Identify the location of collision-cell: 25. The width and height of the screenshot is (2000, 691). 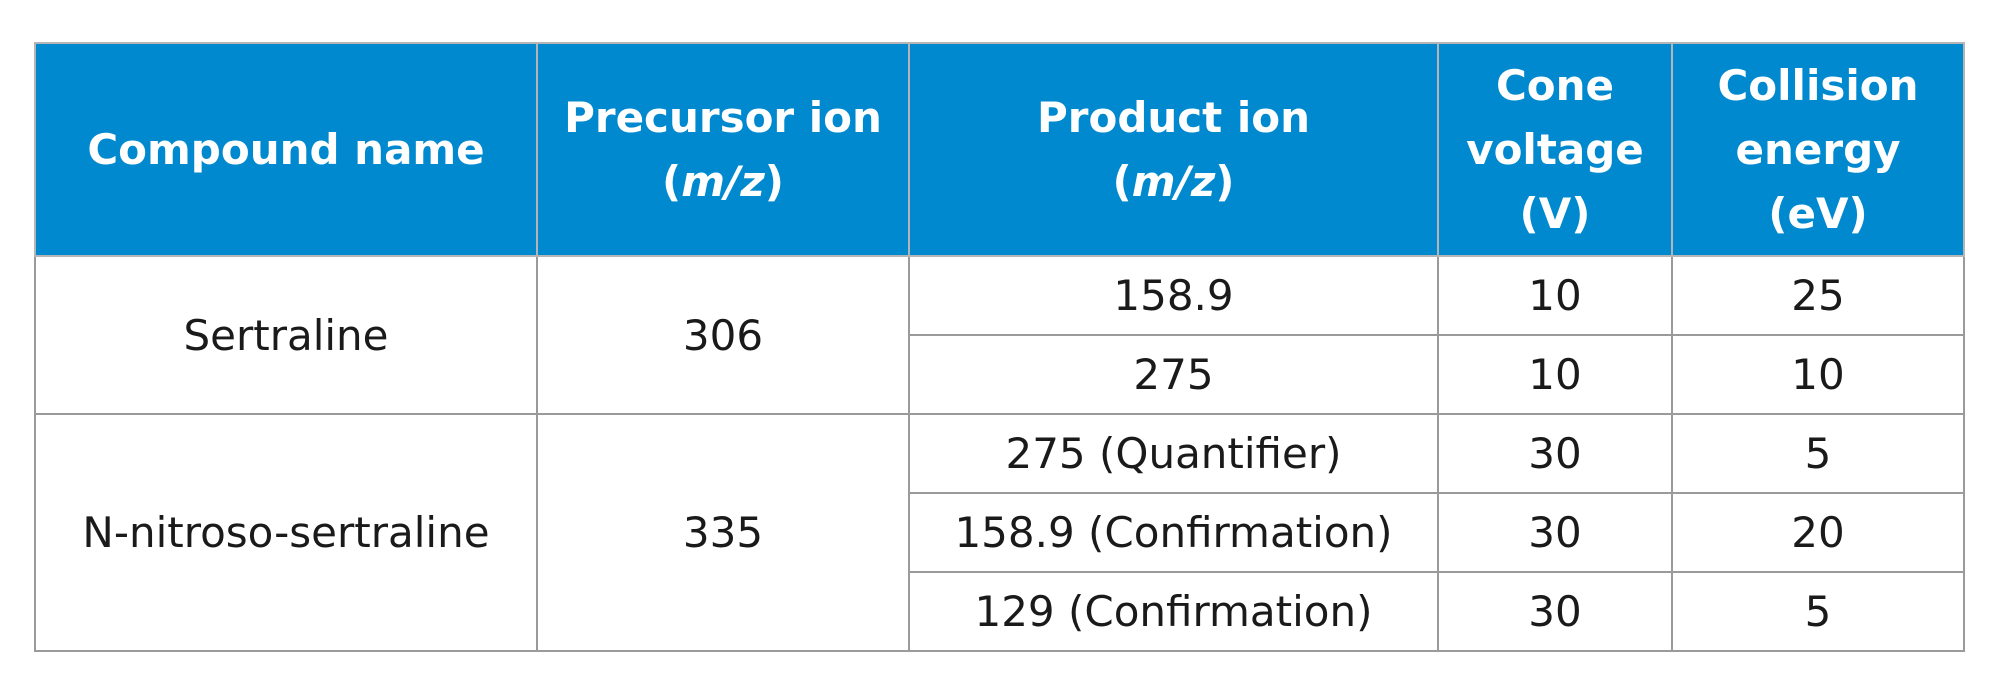
(1818, 295).